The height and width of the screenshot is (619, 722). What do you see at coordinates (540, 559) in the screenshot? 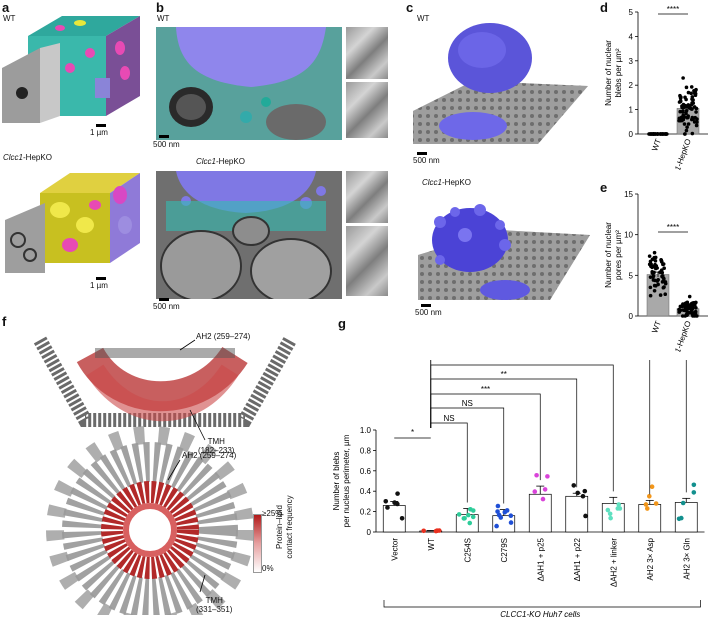
I see `x-tick-label: ΔAH1 + p25` at bounding box center [540, 559].